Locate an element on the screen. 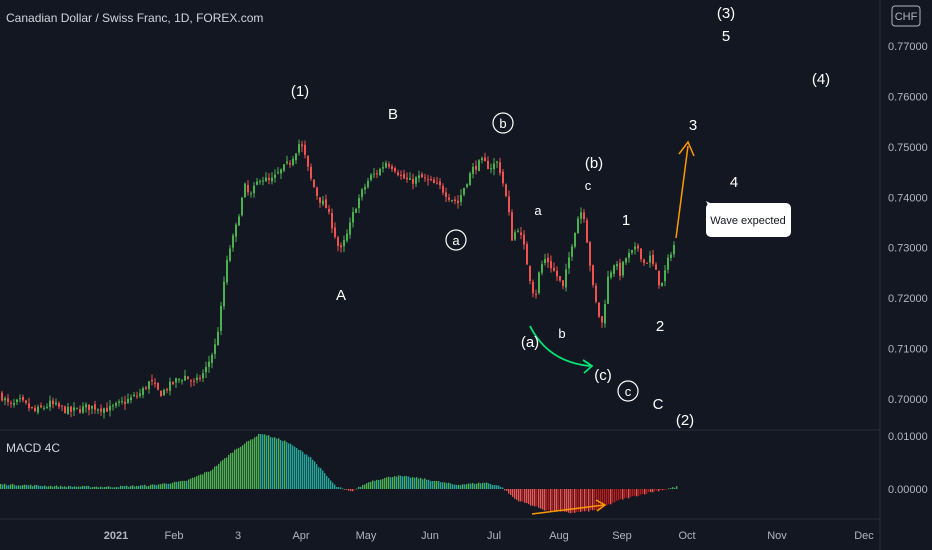 Image resolution: width=932 pixels, height=550 pixels. currency-badge-box is located at coordinates (906, 16).